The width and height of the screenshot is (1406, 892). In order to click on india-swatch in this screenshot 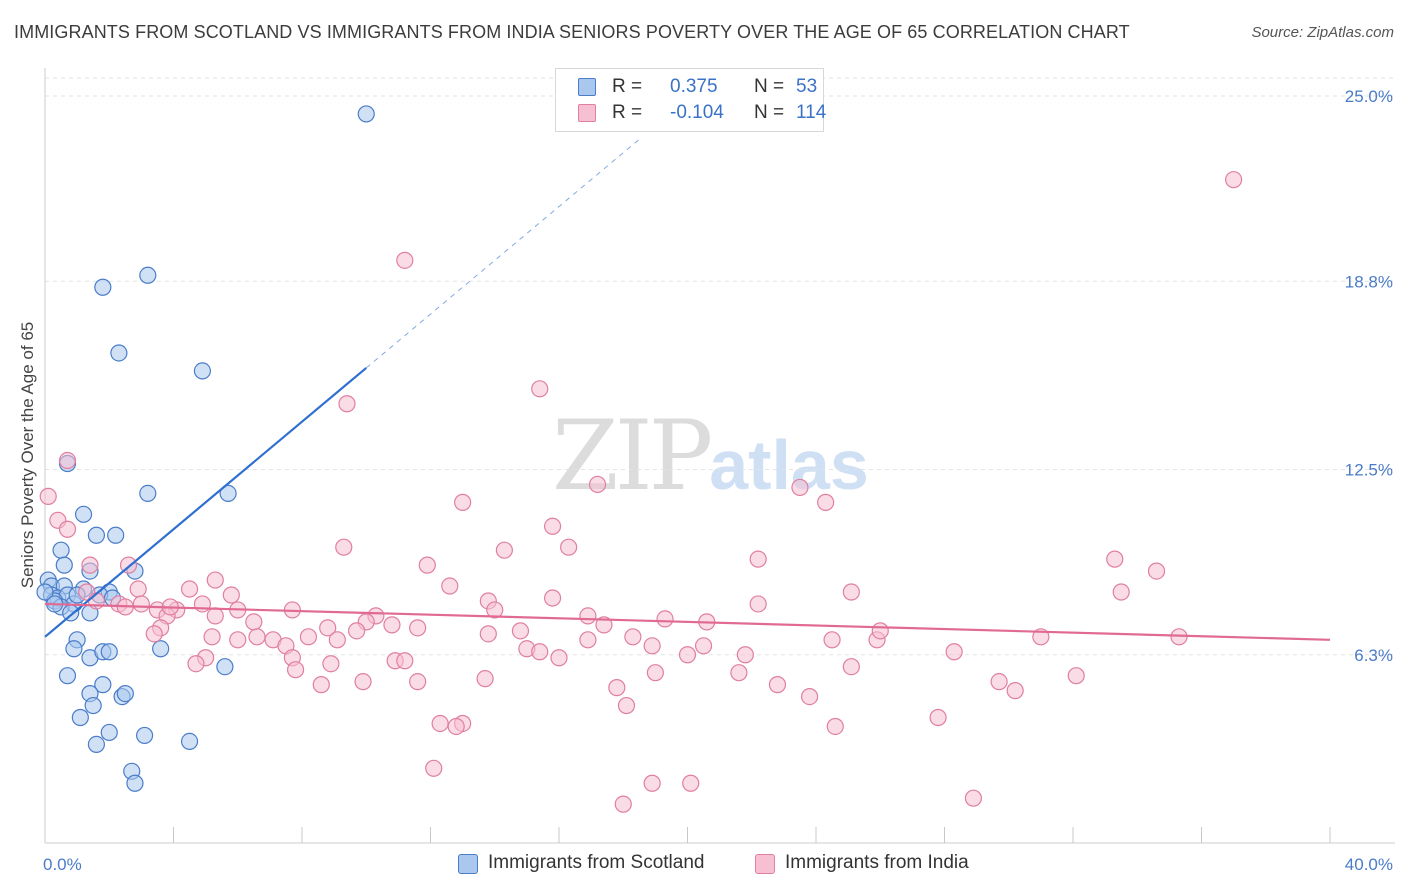, I will do `click(587, 113)`.